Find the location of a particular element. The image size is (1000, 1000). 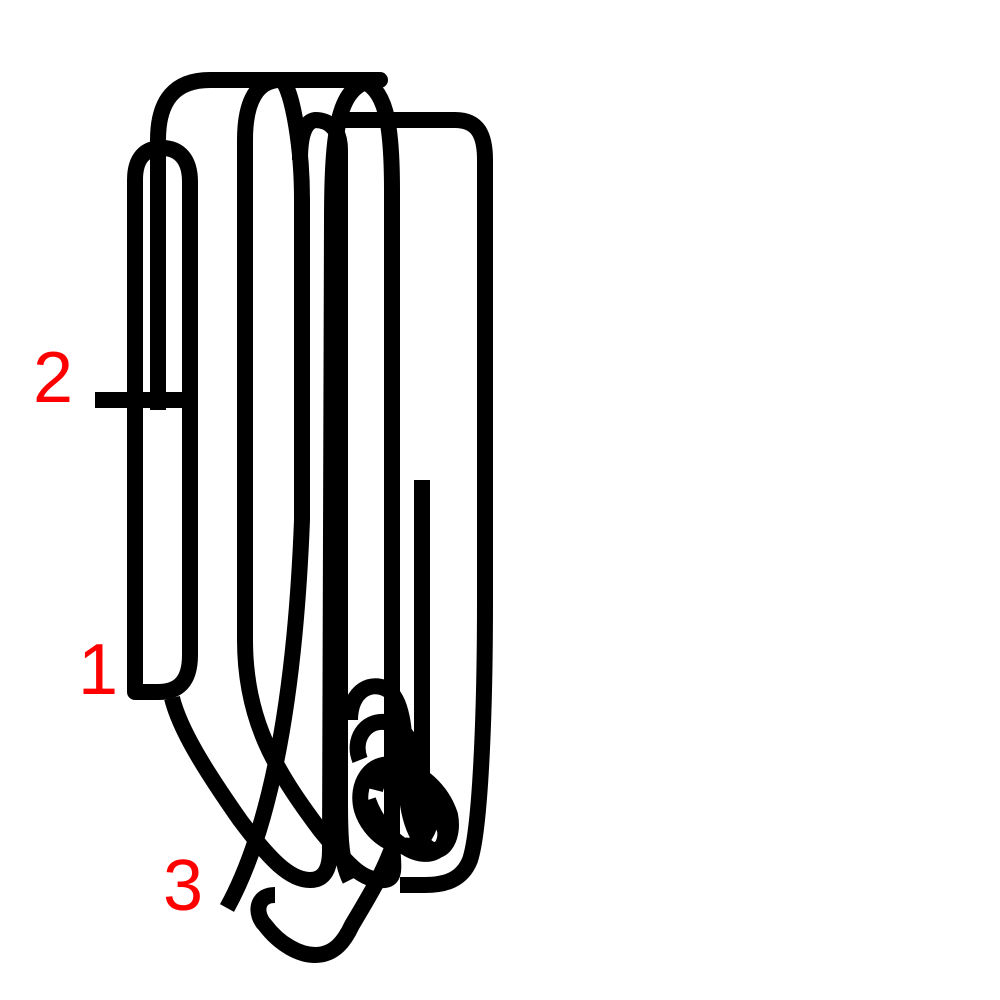

label-end-3: 3 is located at coordinates (183, 886).